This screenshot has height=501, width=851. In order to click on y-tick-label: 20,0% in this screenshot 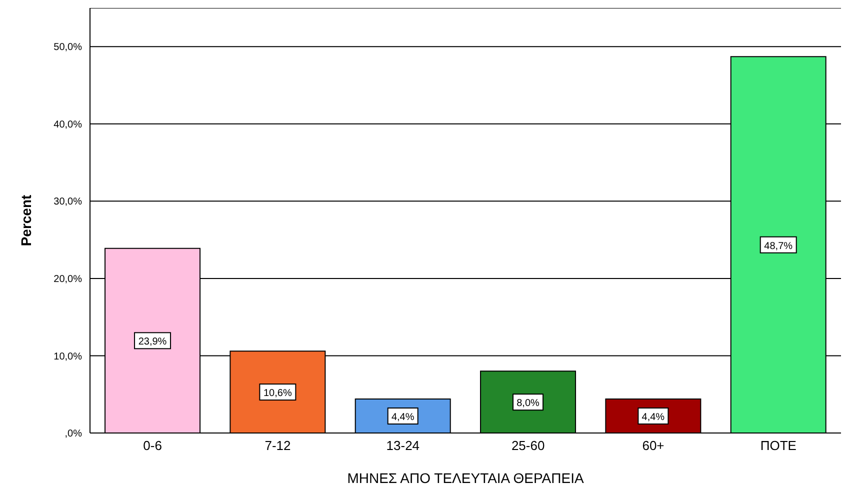, I will do `click(68, 280)`.